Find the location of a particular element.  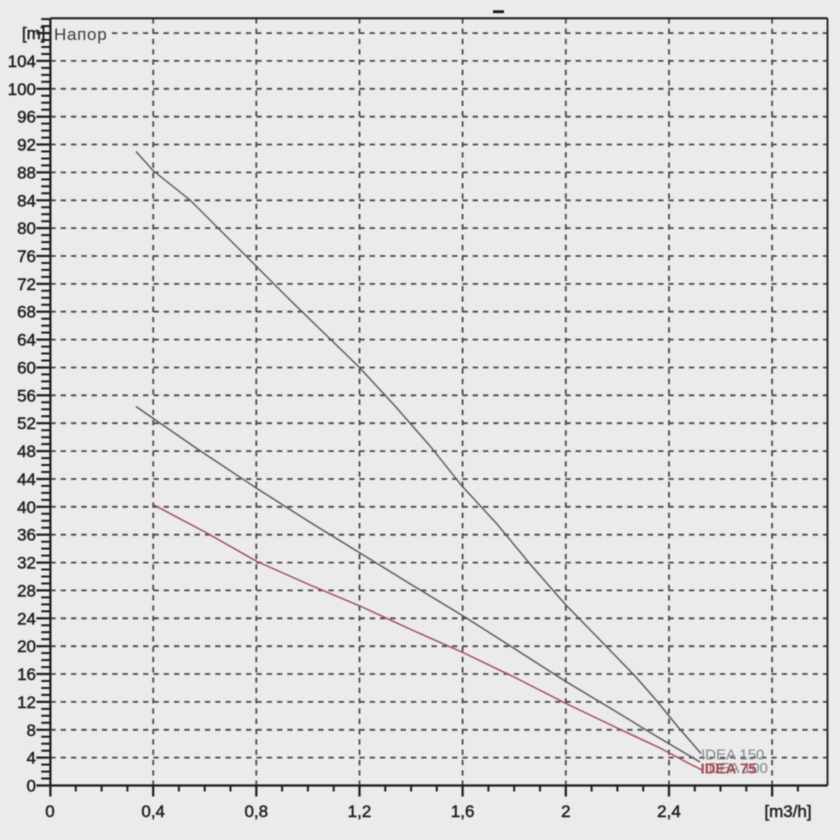

svg-text: 16 is located at coordinates (26, 674).